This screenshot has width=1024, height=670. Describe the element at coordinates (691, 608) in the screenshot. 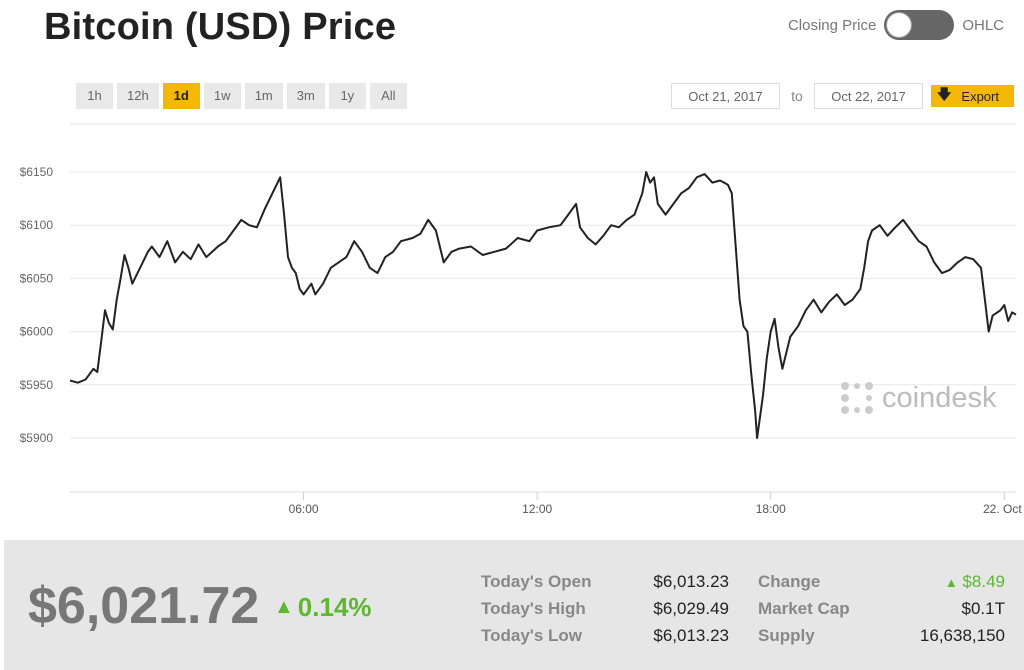

I see `stat-value: $6,029.49` at that location.